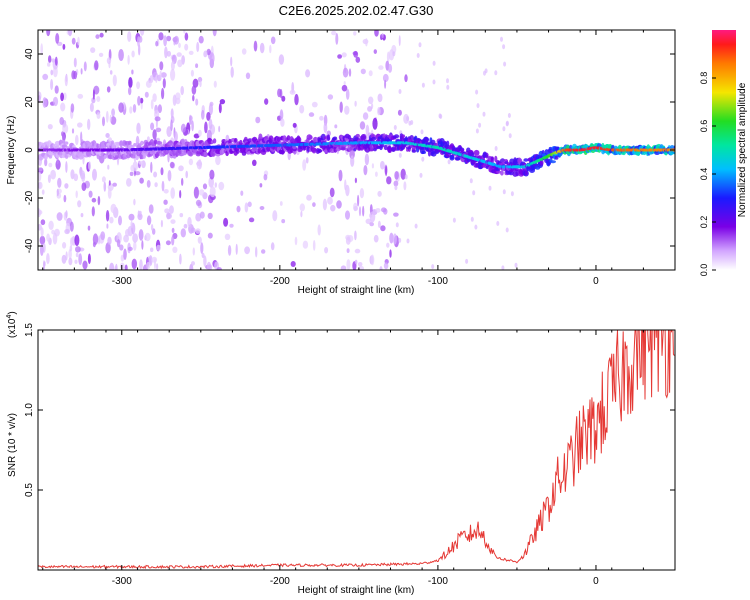 Image resolution: width=750 pixels, height=600 pixels. I want to click on spectrogram-x-axis-label: Height of straight line (km), so click(356, 290).